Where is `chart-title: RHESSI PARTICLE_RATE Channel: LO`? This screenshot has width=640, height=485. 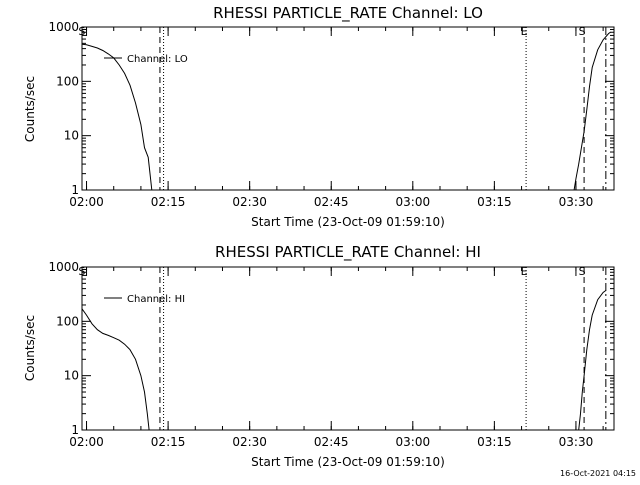 chart-title: RHESSI PARTICLE_RATE Channel: LO is located at coordinates (348, 13).